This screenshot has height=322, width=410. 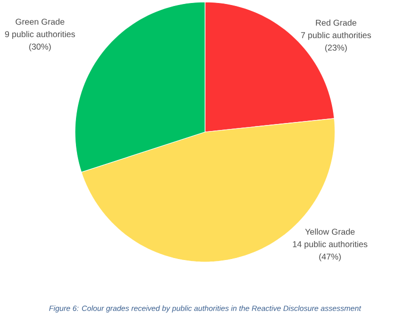 What do you see at coordinates (336, 36) in the screenshot?
I see `data-label: 7 public authorities` at bounding box center [336, 36].